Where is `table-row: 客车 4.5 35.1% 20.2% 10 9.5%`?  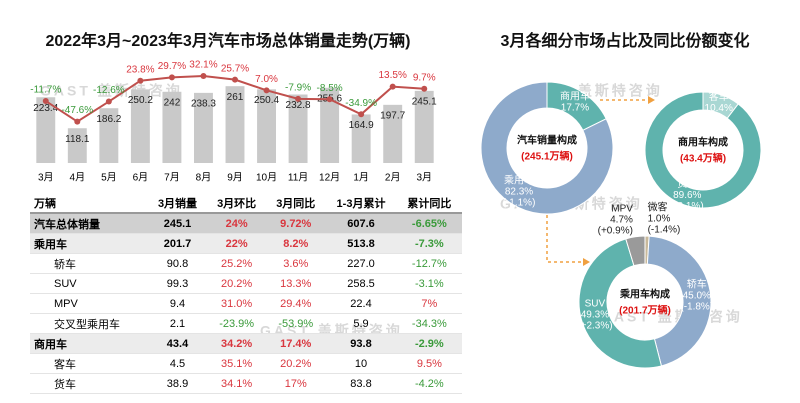
table-row: 客车 4.5 35.1% 20.2% 10 9.5% is located at coordinates (246, 363).